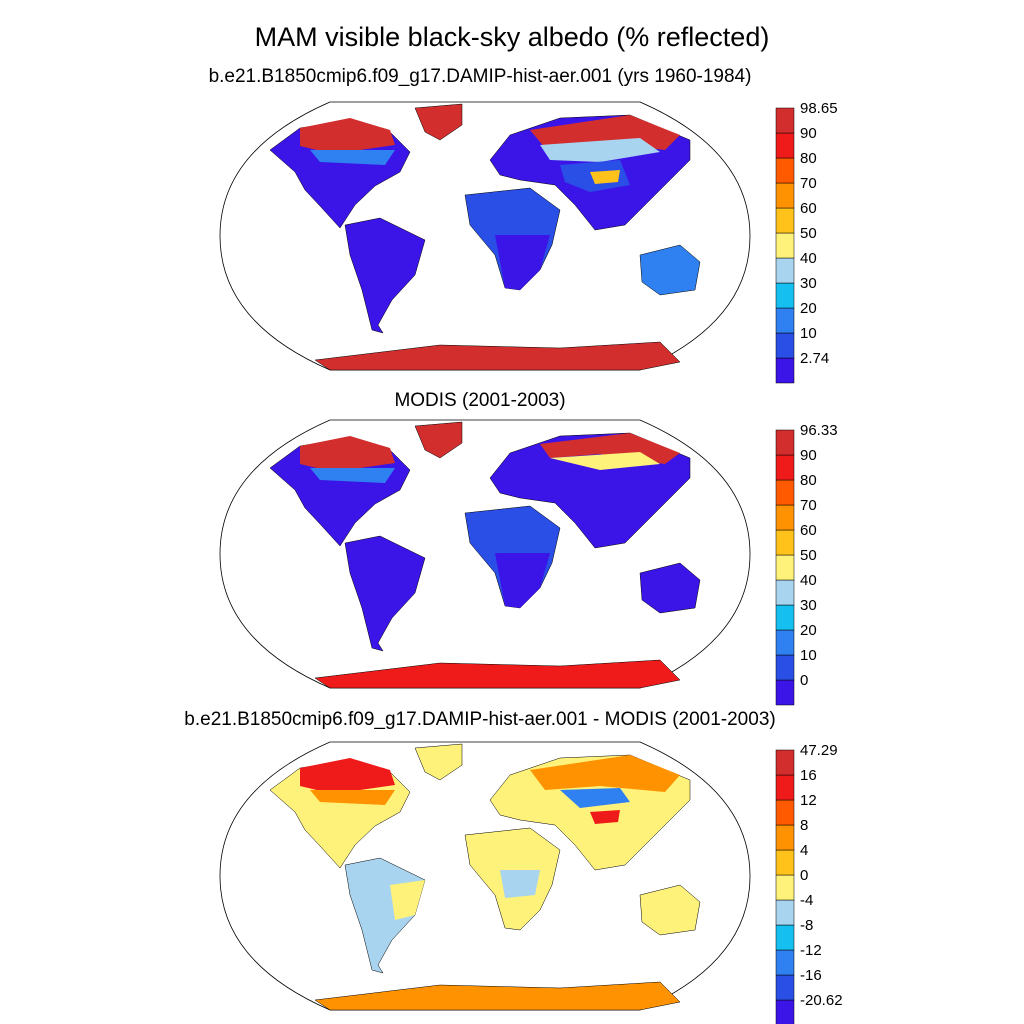  I want to click on south-america-east, so click(407, 900).